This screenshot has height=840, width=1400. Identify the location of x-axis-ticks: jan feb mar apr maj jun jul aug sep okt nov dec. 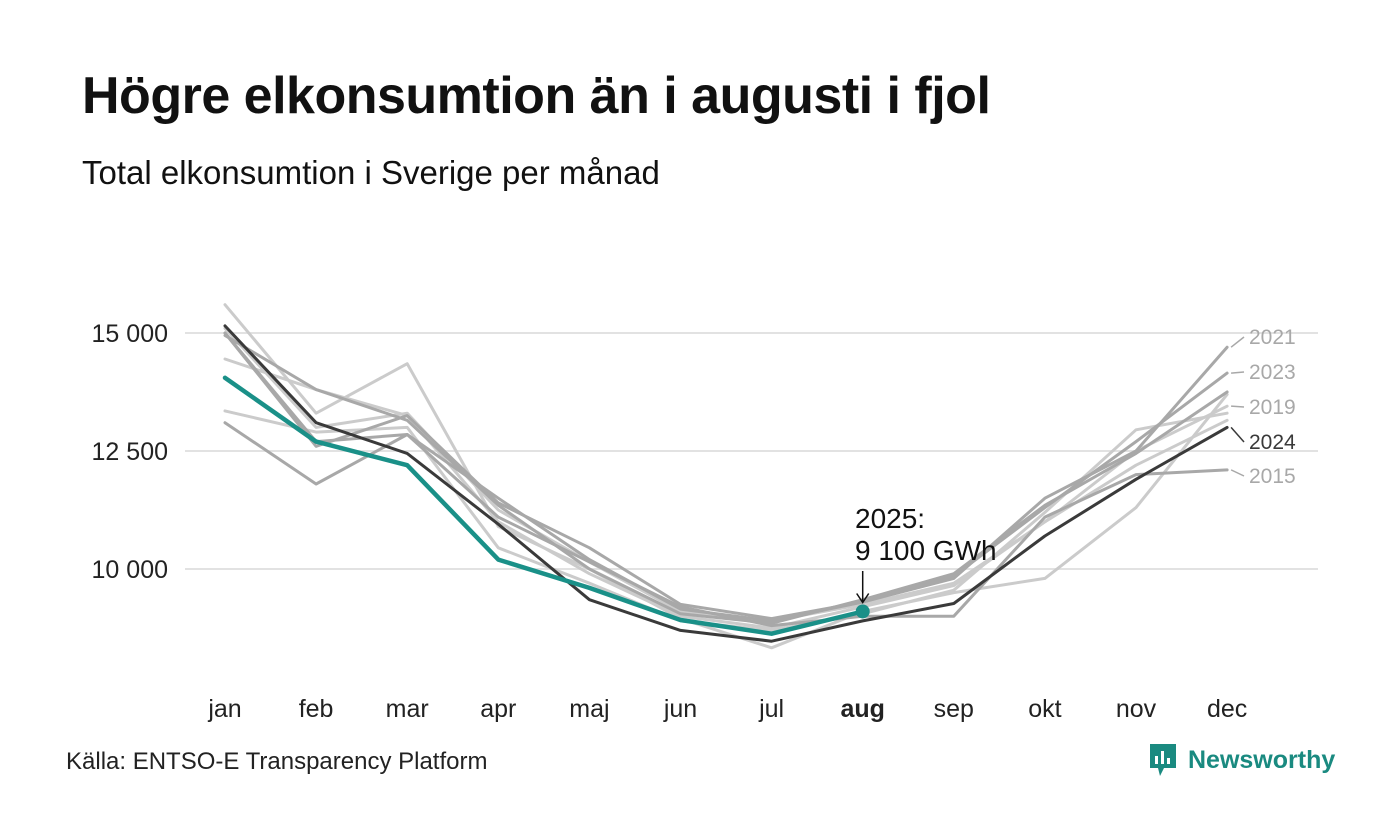
(727, 709).